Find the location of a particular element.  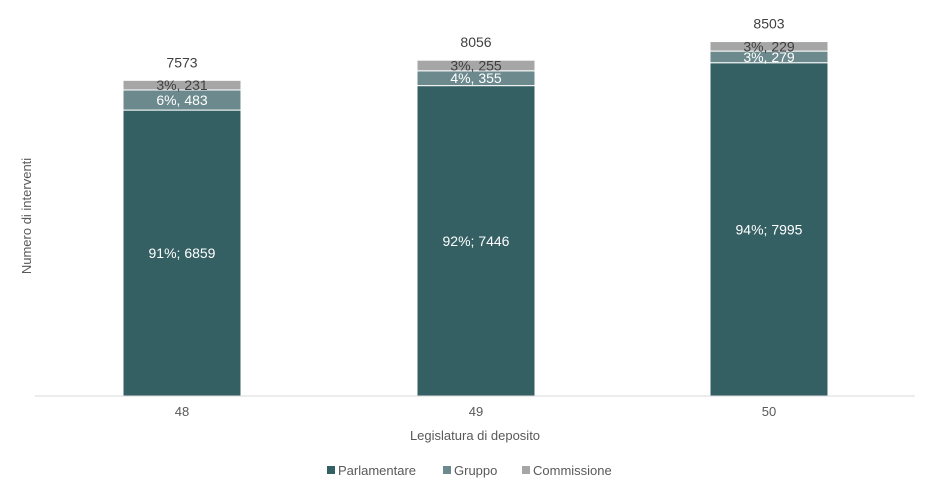

y-axis-title: Numero di interventi is located at coordinates (26, 216).